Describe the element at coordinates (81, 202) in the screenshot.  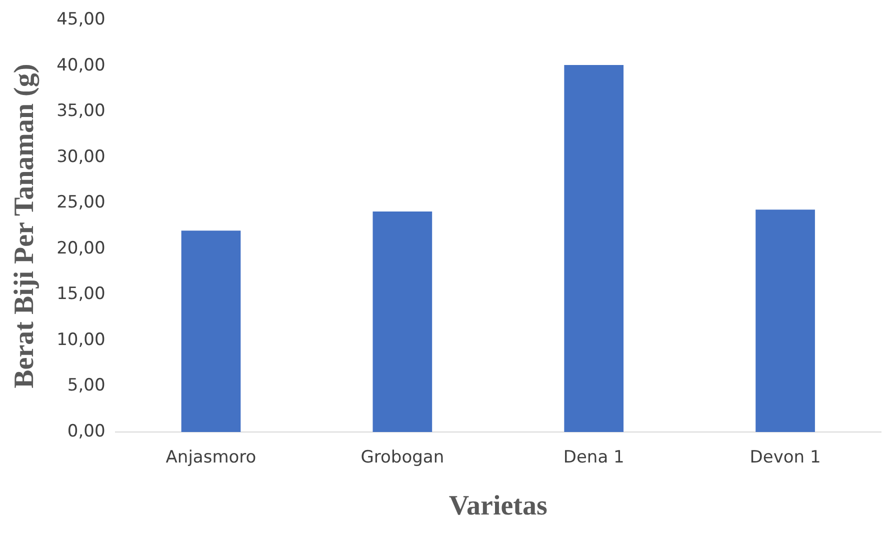
I see `y-tick-label: 25,00` at that location.